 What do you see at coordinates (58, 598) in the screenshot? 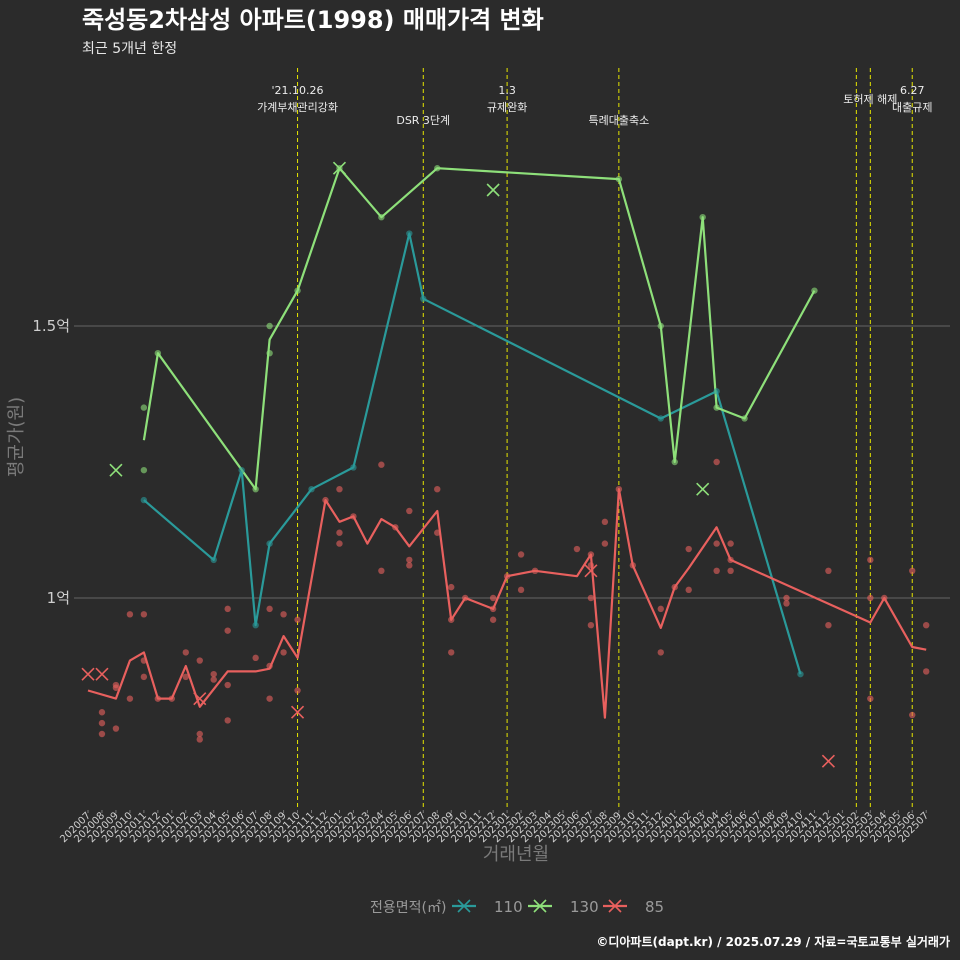
I see `y-tick-label: 1억` at bounding box center [58, 598].